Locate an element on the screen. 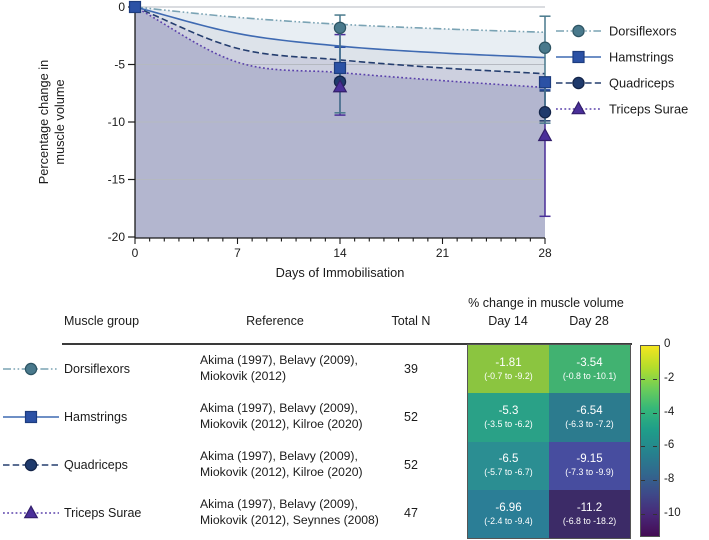  colorbar-tick-label: -2 is located at coordinates (669, 377).